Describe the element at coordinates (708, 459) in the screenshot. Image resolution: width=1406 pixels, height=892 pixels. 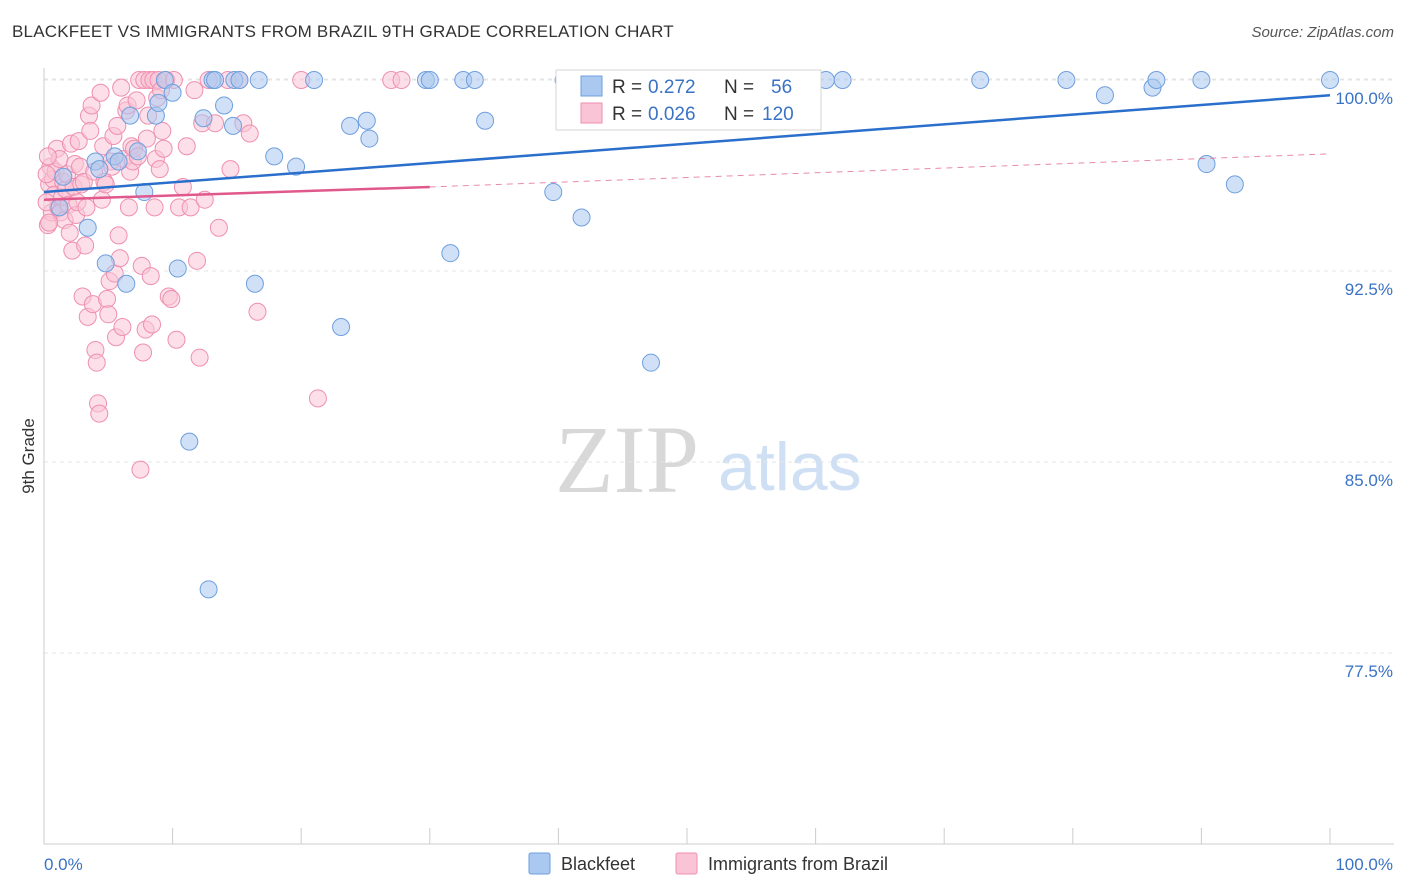
I see `watermark: ZIP atlas` at that location.